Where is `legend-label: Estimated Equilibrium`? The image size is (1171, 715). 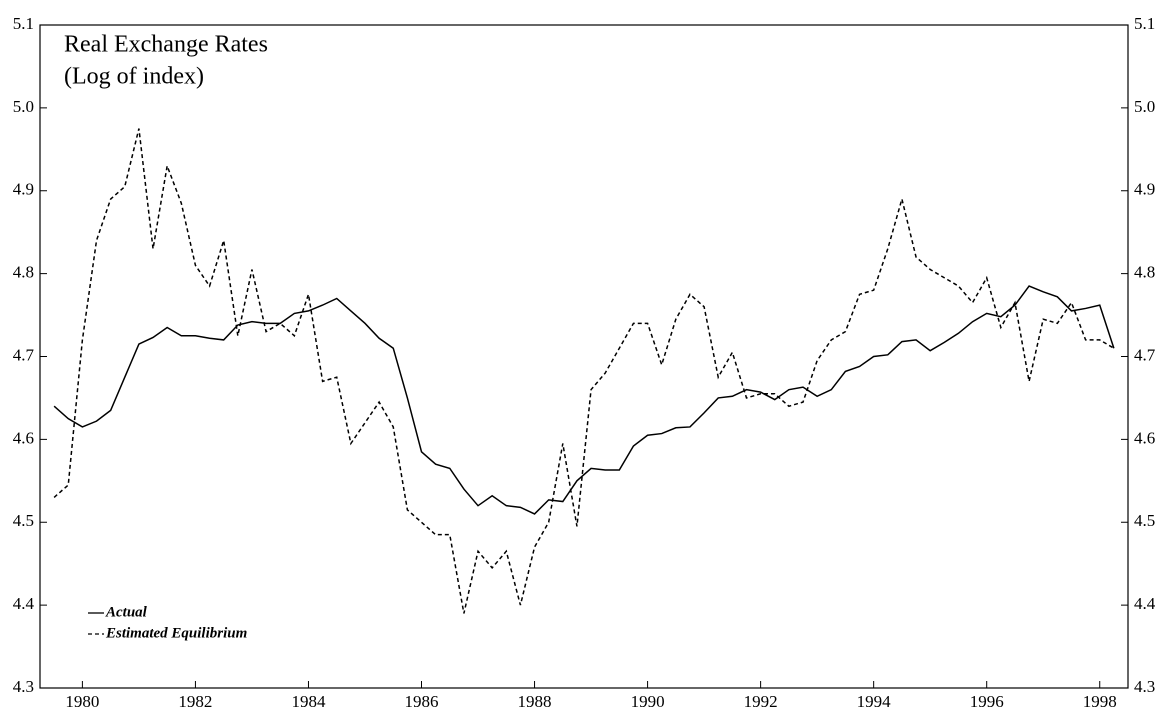 legend-label: Estimated Equilibrium is located at coordinates (176, 633).